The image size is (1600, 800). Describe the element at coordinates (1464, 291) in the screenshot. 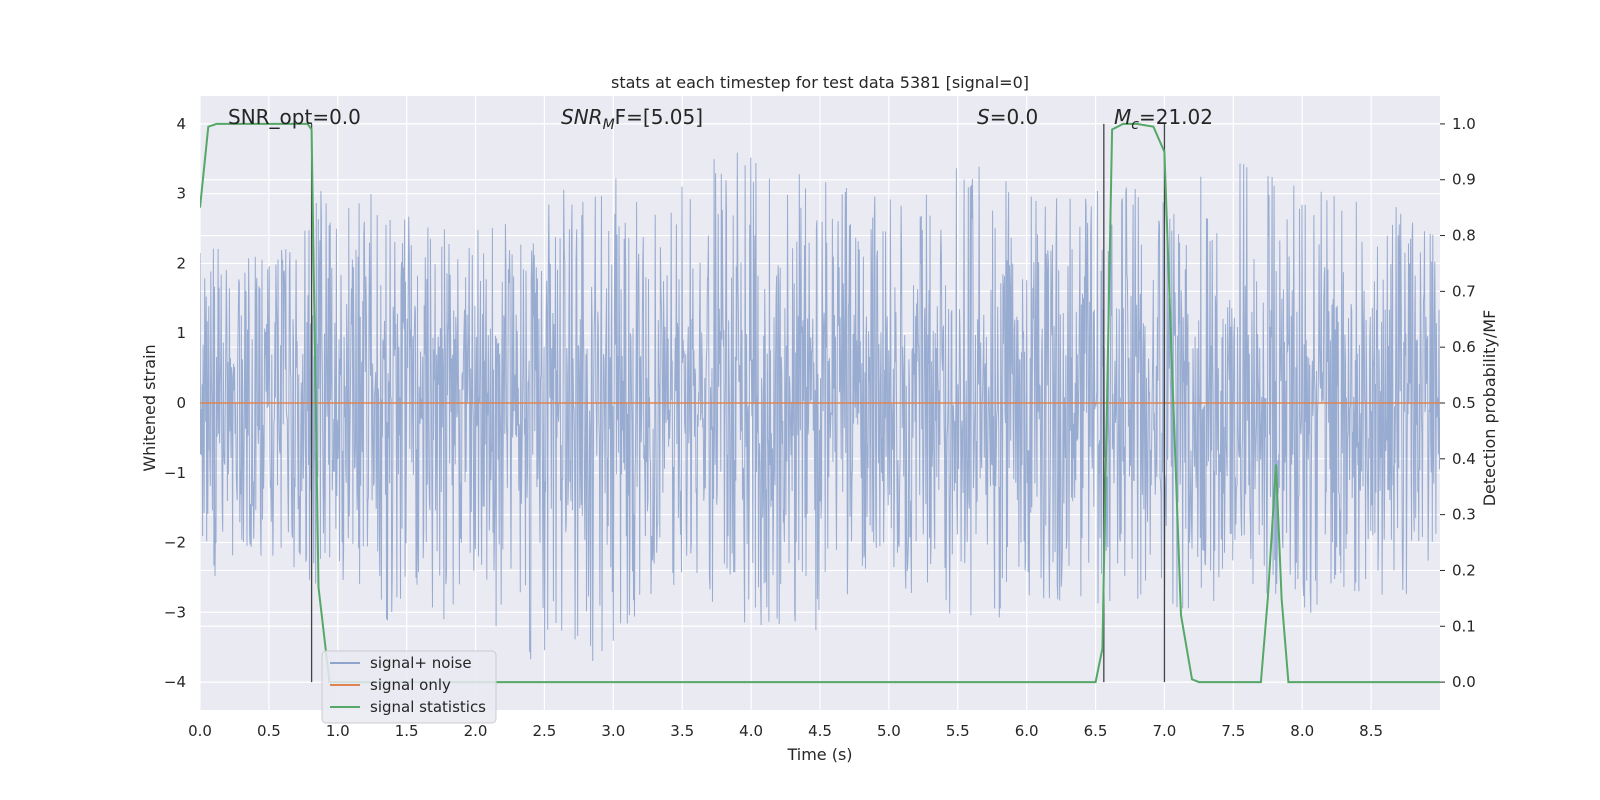

I see `y2-tick-label: 0.7` at that location.